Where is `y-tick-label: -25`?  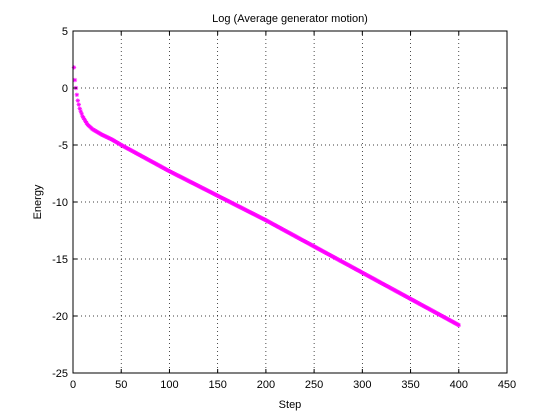
y-tick-label: -25 is located at coordinates (60, 374).